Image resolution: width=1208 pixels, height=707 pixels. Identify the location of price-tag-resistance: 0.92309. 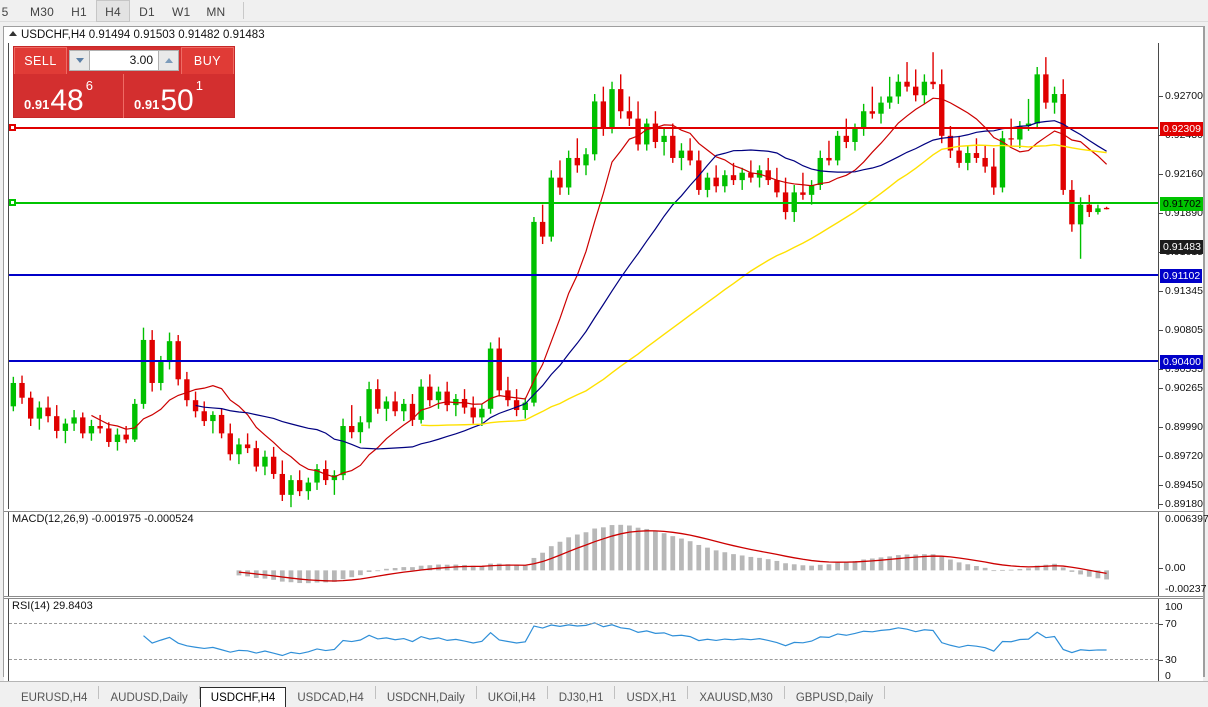
(1181, 129).